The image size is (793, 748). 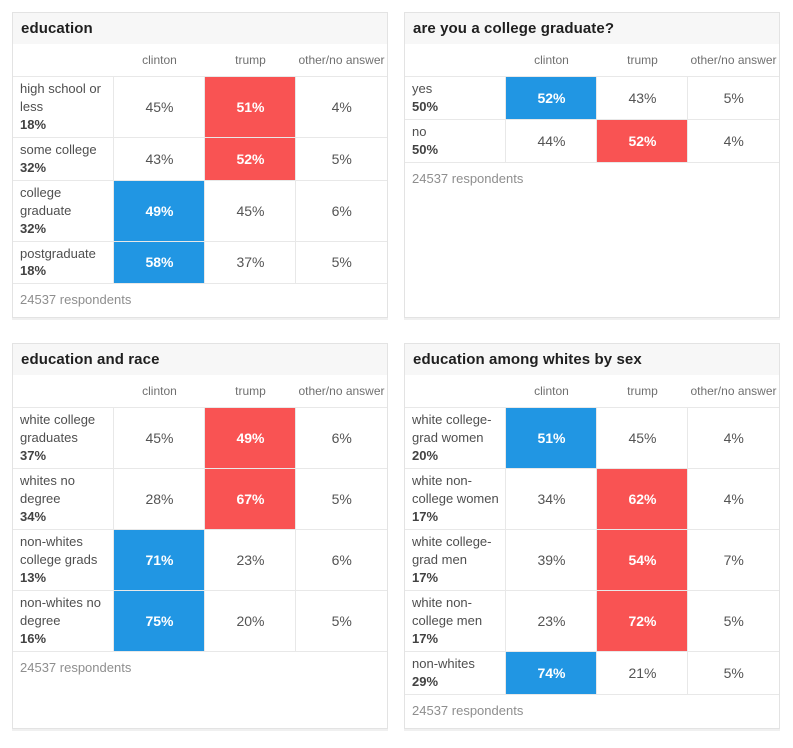 I want to click on row-label-cell: non-whites college grads 13%, so click(x=64, y=560).